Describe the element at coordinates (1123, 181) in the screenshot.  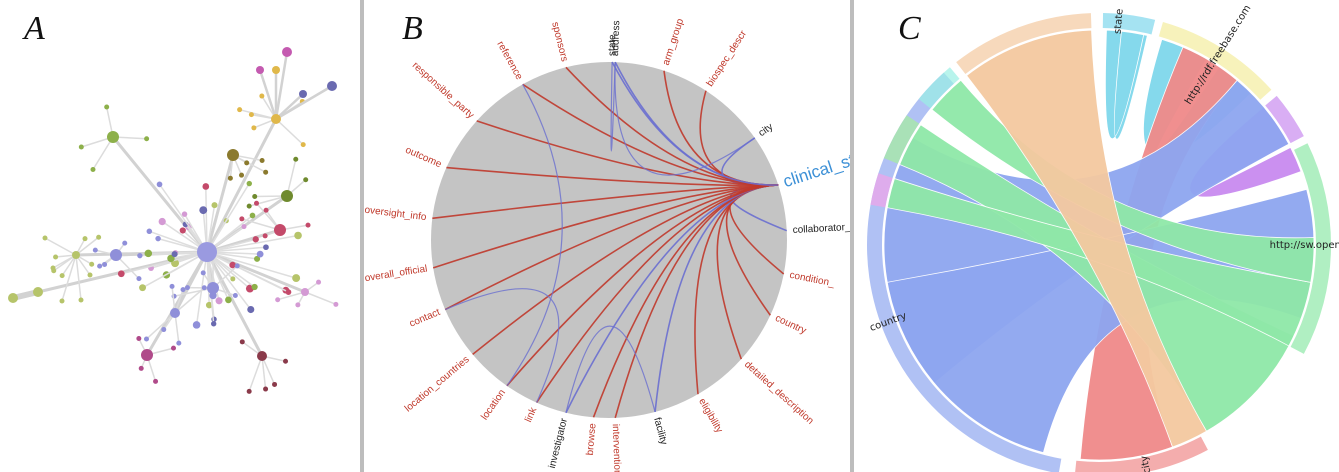
I see `chord-ribbon` at that location.